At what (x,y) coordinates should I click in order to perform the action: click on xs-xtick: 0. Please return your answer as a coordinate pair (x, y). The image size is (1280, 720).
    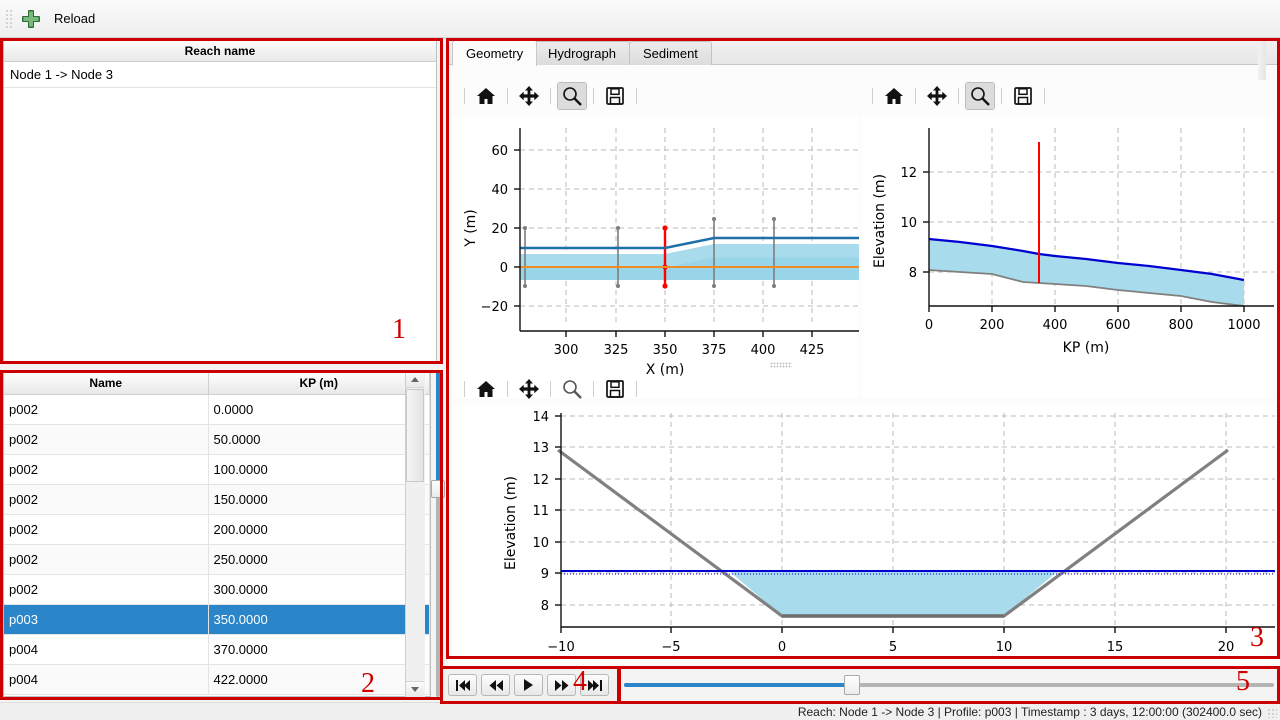
    Looking at the image, I should click on (782, 647).